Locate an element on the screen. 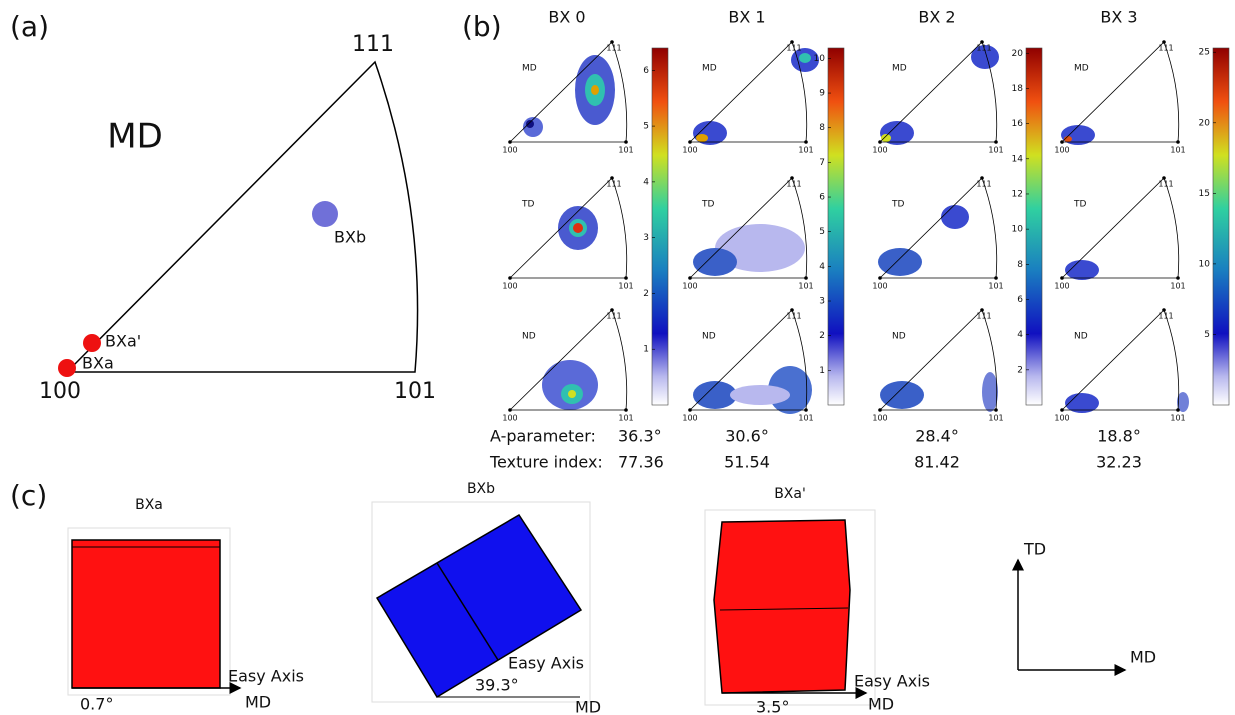 This screenshot has height=715, width=1235. axis-label: MD is located at coordinates (1143, 657).